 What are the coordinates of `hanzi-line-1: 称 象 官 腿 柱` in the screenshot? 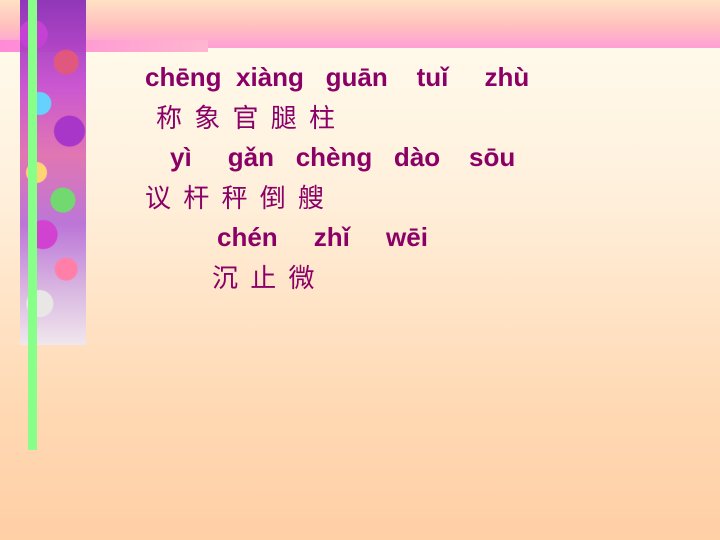 It's located at (247, 119).